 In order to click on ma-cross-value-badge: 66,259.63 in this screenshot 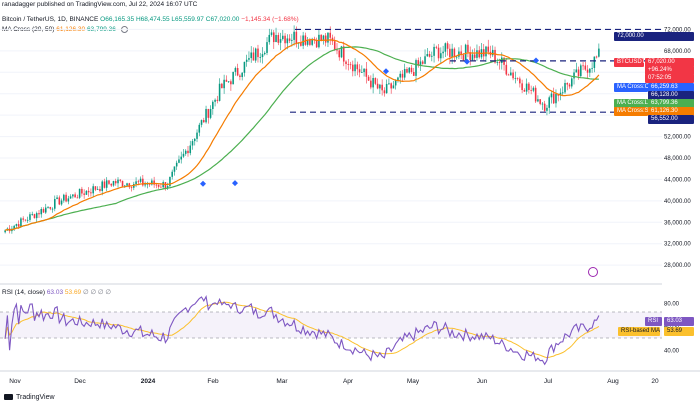, I will do `click(671, 87)`.